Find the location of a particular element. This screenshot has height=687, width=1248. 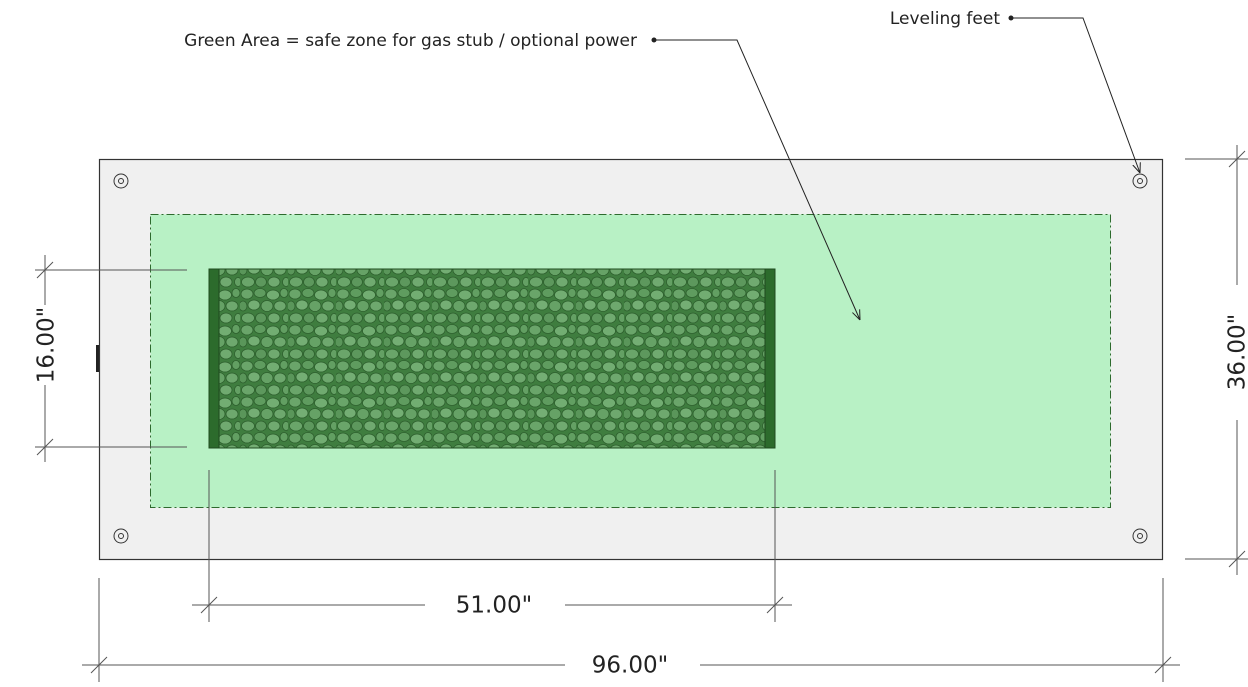

burner is located at coordinates (492, 358).